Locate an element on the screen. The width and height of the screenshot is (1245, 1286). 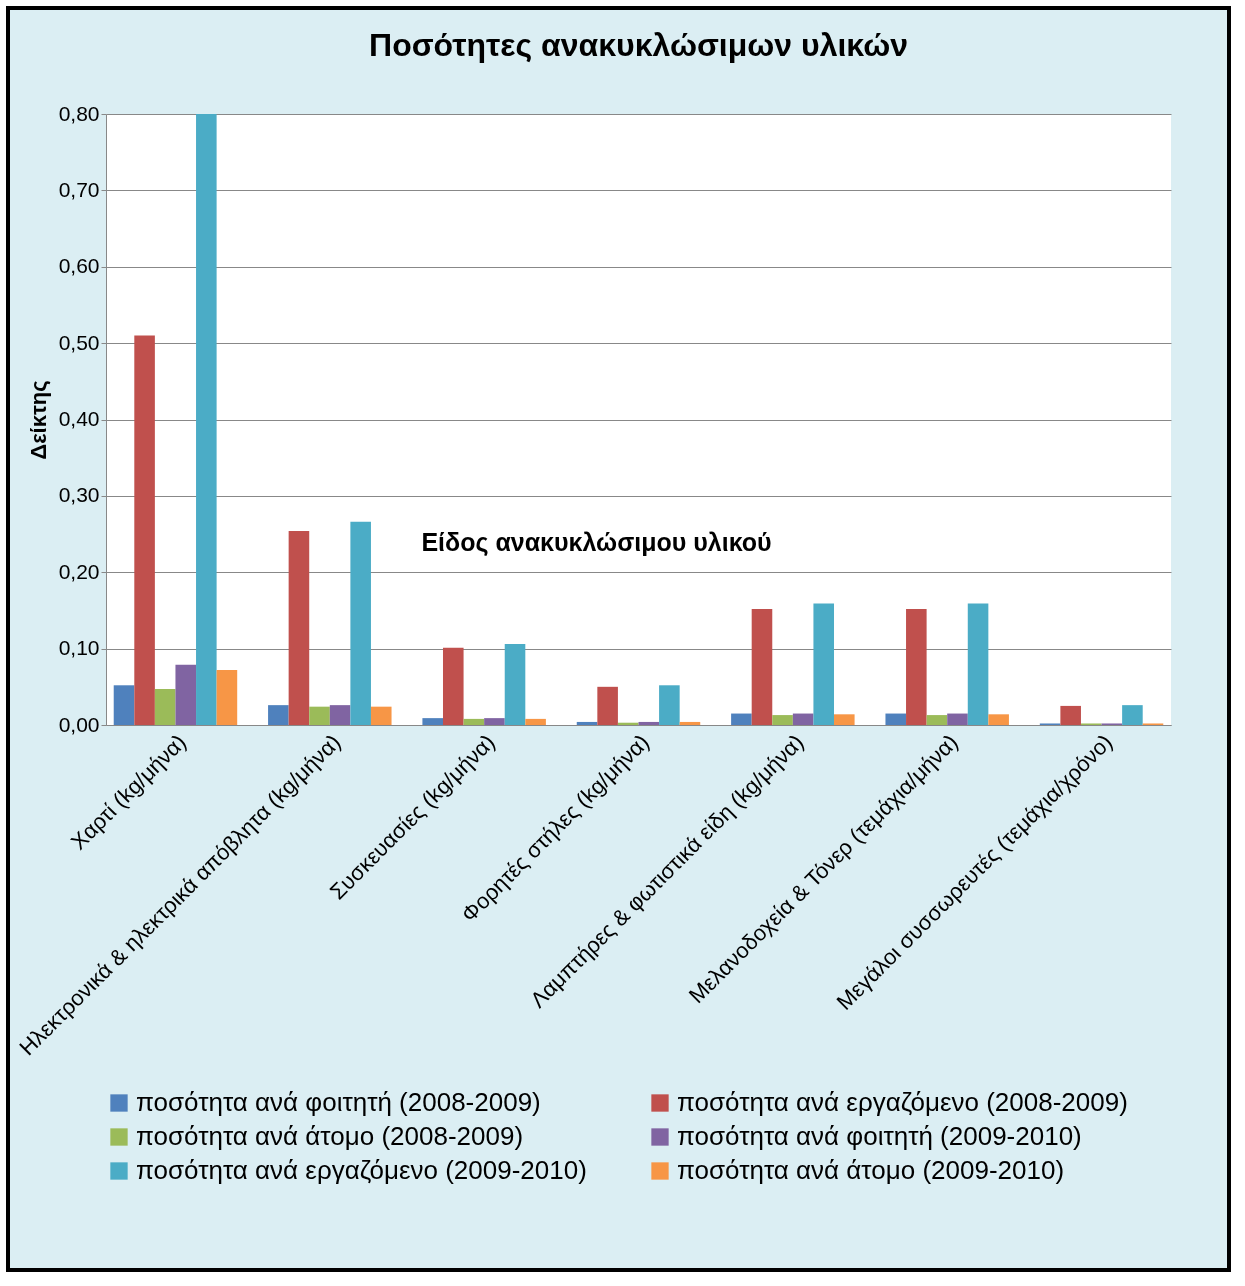
legend-label: ποσότητα ανά φοιτητή (2008-2009) is located at coordinates (338, 1102).